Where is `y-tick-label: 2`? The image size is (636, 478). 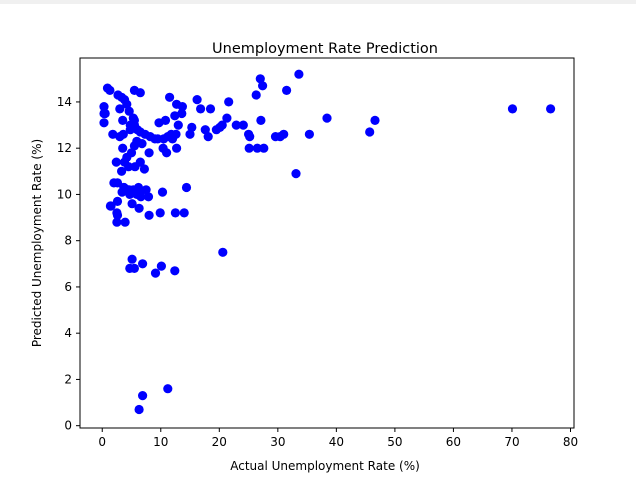
y-tick-label: 2 is located at coordinates (68, 379).